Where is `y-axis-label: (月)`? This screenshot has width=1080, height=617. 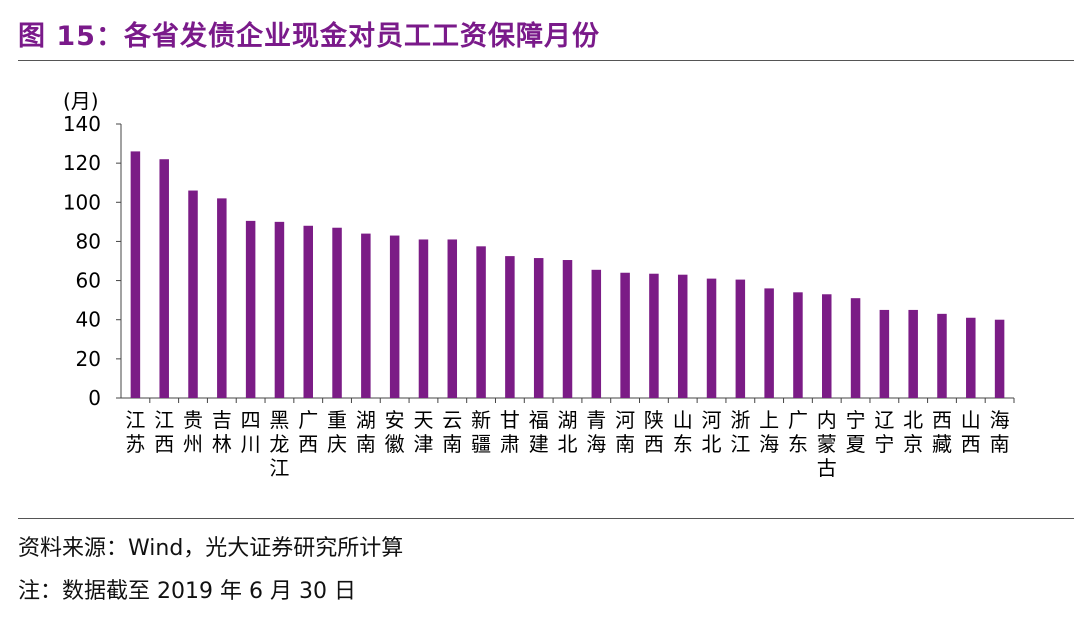 y-axis-label: (月) is located at coordinates (81, 101).